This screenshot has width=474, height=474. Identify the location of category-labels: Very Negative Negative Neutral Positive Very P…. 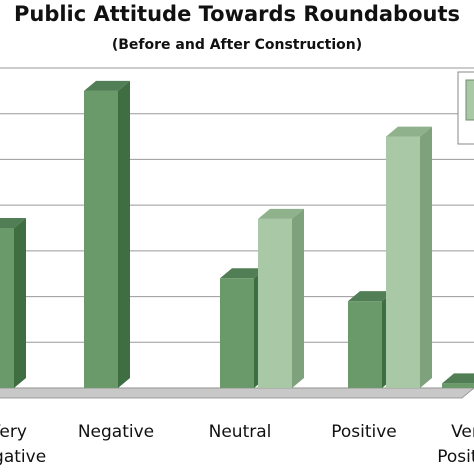
(237, 444).